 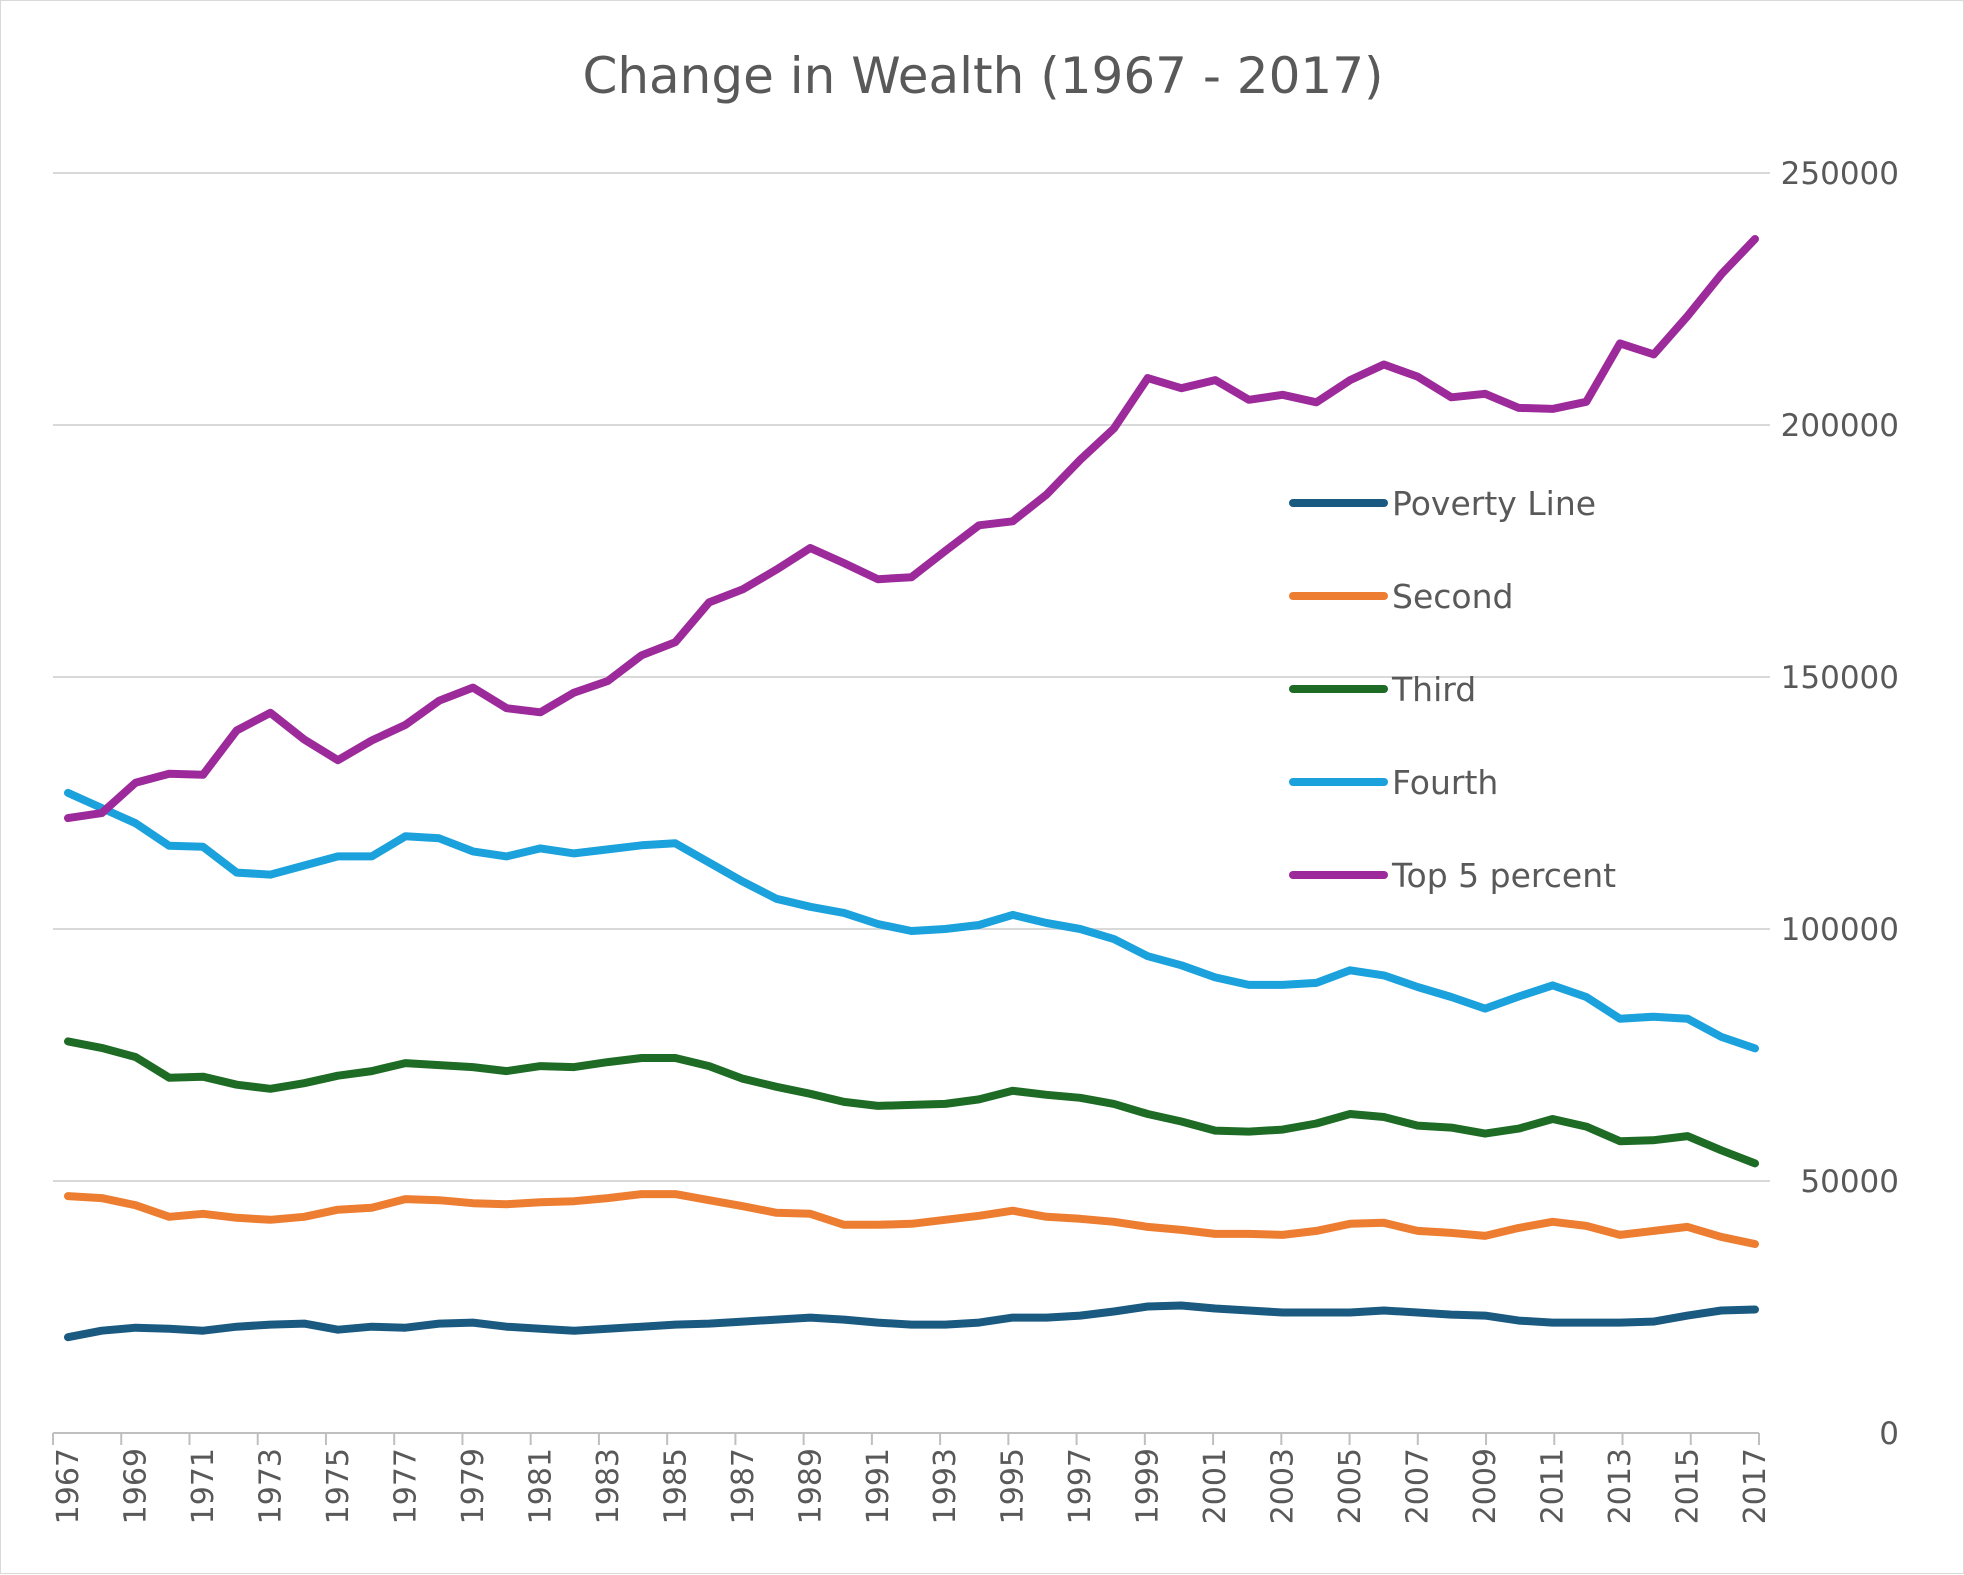 What do you see at coordinates (338, 1486) in the screenshot?
I see `x-tick-label: 1975` at bounding box center [338, 1486].